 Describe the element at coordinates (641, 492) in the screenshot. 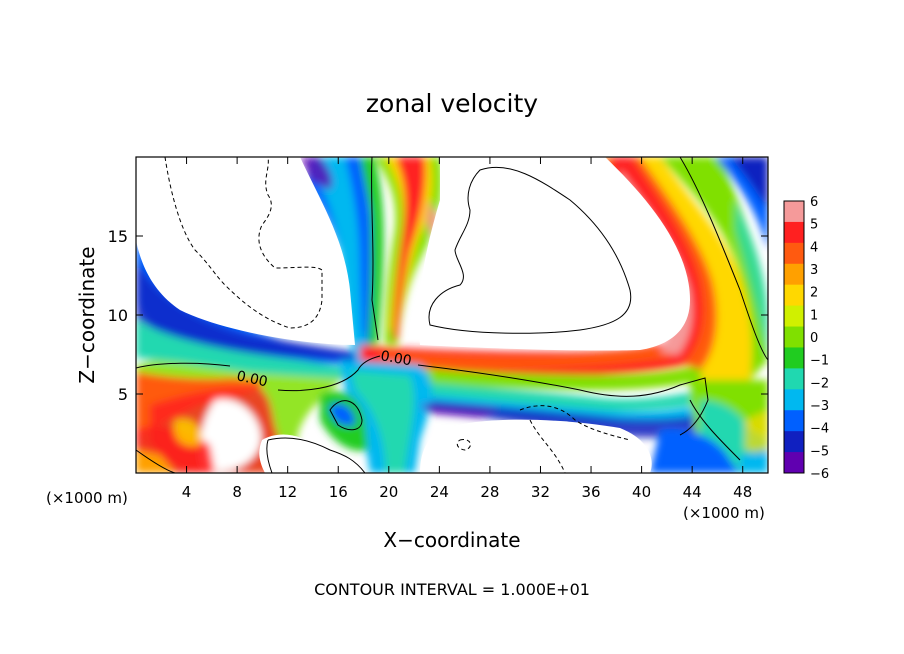

I see `x-tick-label: 40` at that location.